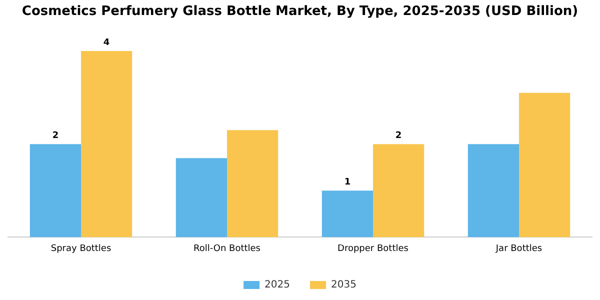 Image resolution: width=600 pixels, height=300 pixels. I want to click on x-tick-label: Jar Bottles, so click(518, 249).